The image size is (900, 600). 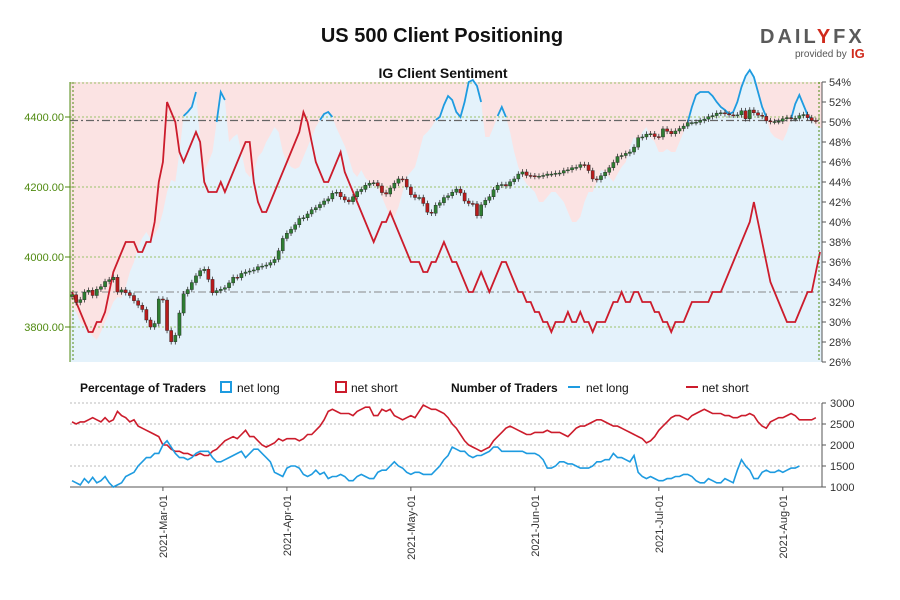 What do you see at coordinates (840, 103) in the screenshot?
I see `percent-tick-label: 52%` at bounding box center [840, 103].